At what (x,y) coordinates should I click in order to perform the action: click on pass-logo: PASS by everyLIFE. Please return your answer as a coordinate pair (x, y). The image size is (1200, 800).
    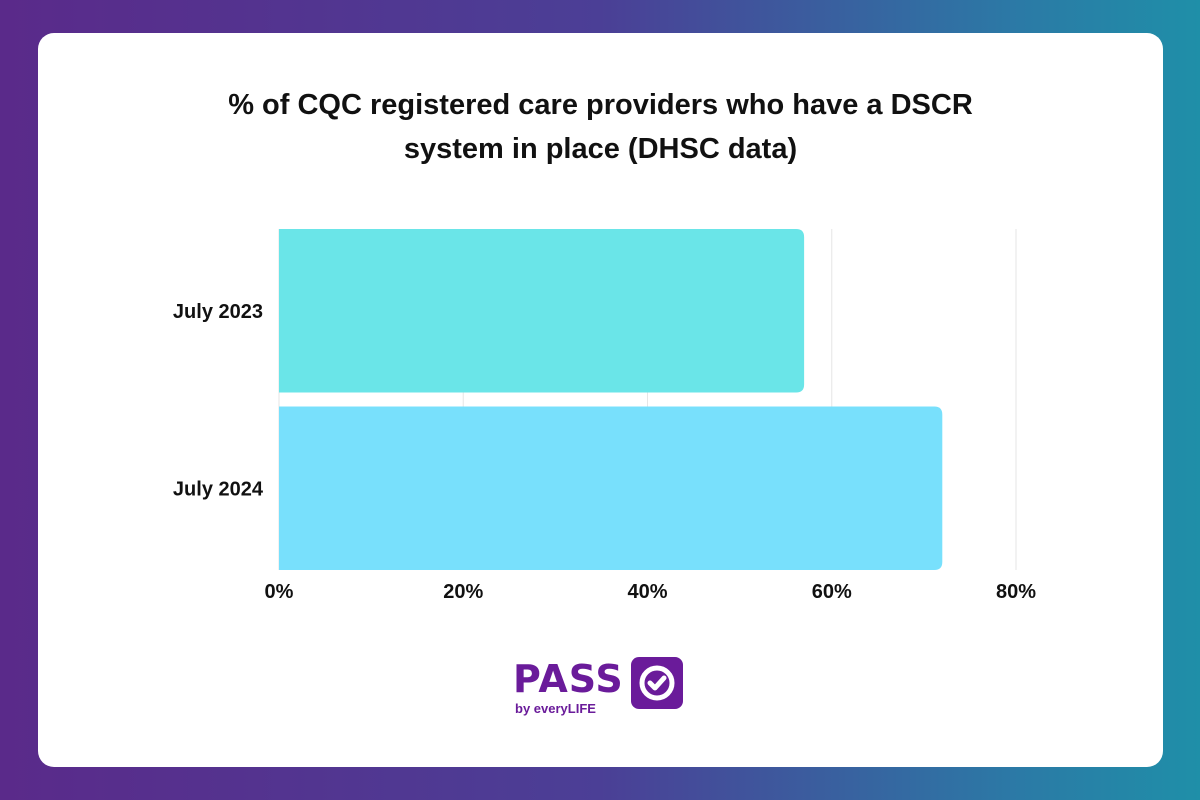
    Looking at the image, I should click on (603, 685).